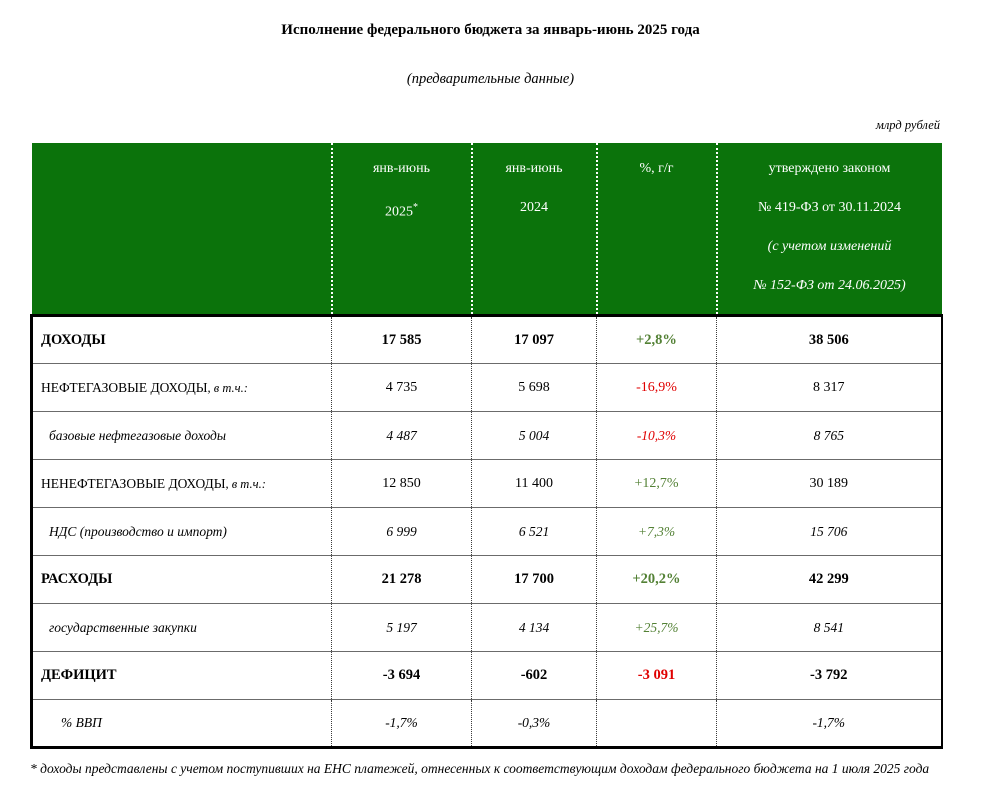 The height and width of the screenshot is (805, 981). What do you see at coordinates (829, 207) in the screenshot?
I see `header-law-line2: № 419-ФЗ от 30.11.2024` at bounding box center [829, 207].